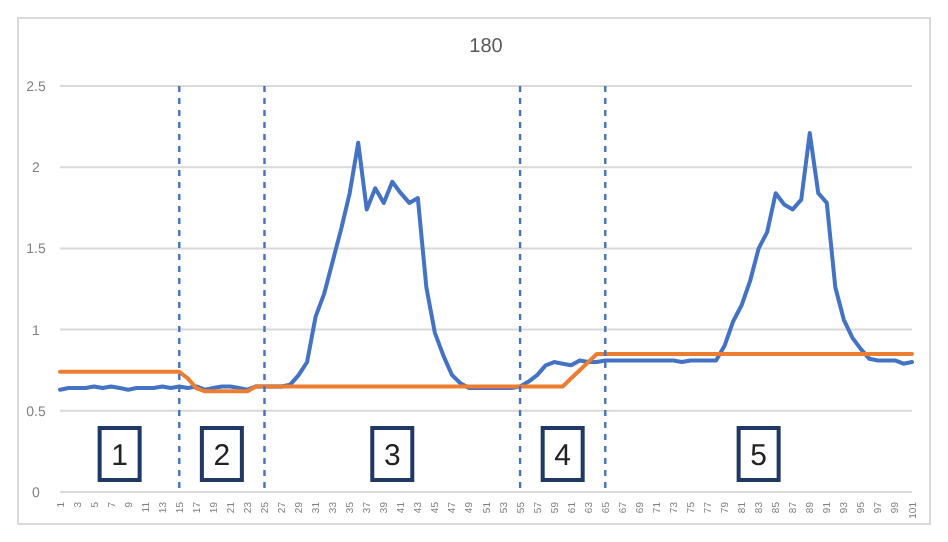 Image resolution: width=948 pixels, height=542 pixels. Describe the element at coordinates (758, 455) in the screenshot. I see `annotation: 5` at that location.